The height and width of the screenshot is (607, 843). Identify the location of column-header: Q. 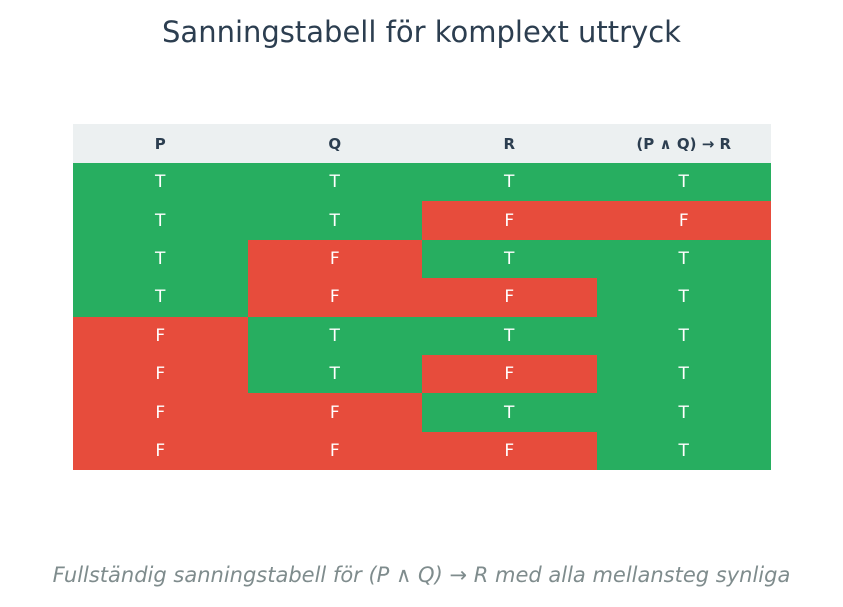
(334, 143).